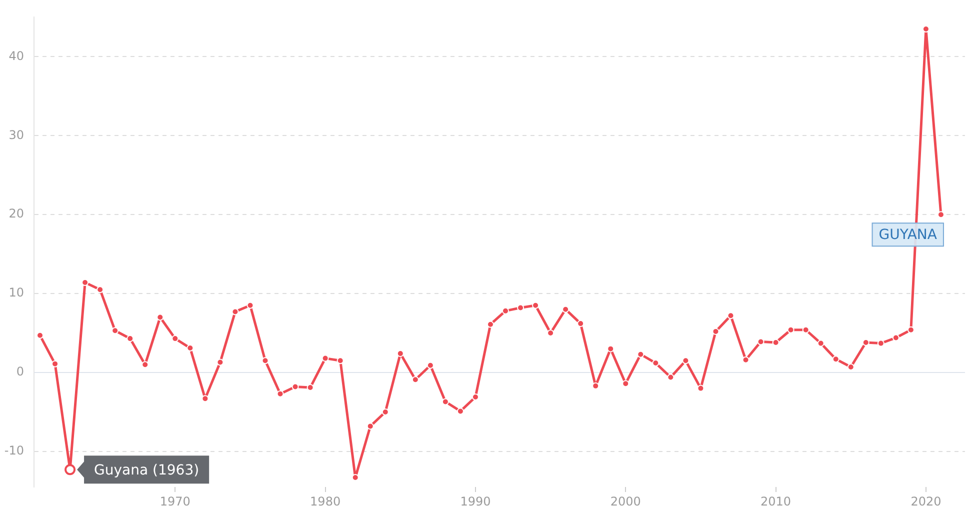  What do you see at coordinates (175, 501) in the screenshot?
I see `x-tick-label: 1970` at bounding box center [175, 501].